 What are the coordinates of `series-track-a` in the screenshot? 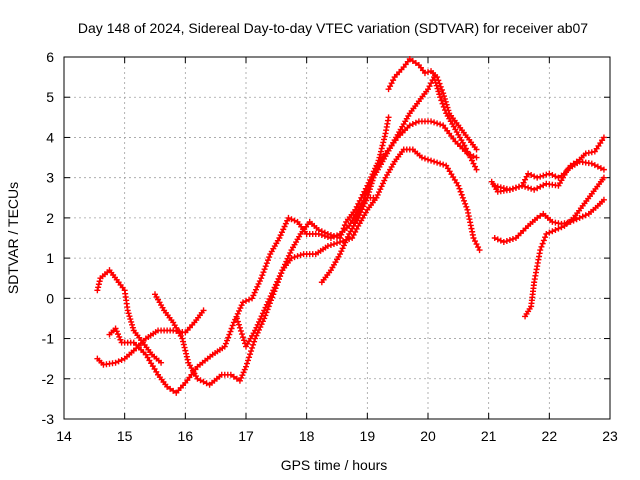 It's located at (129, 316).